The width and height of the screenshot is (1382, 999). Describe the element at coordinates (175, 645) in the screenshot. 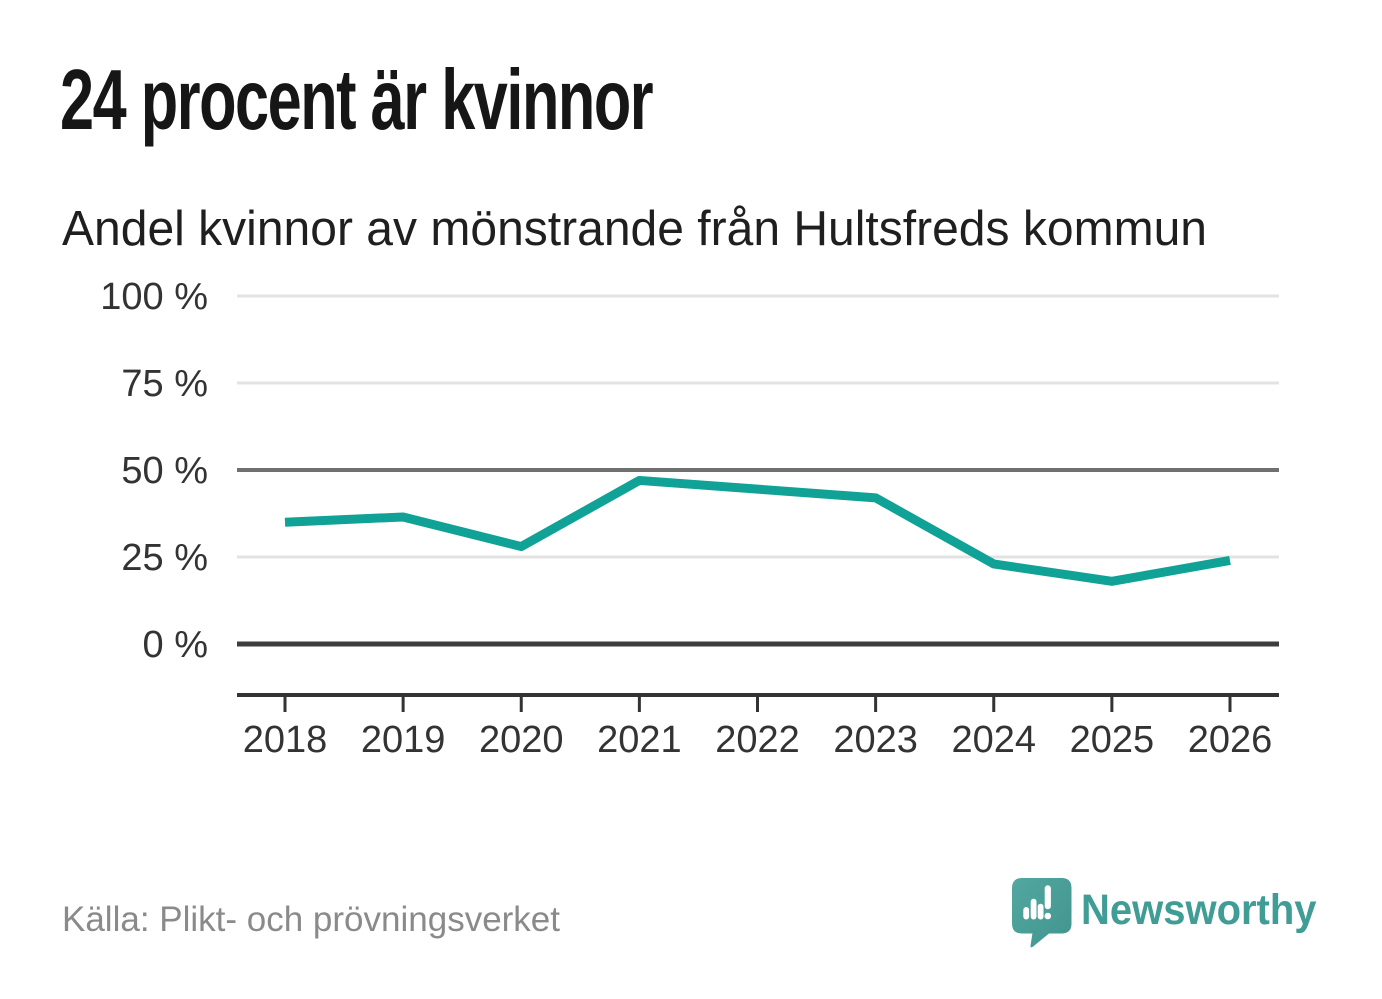

I see `y-tick-label: 0 %` at that location.